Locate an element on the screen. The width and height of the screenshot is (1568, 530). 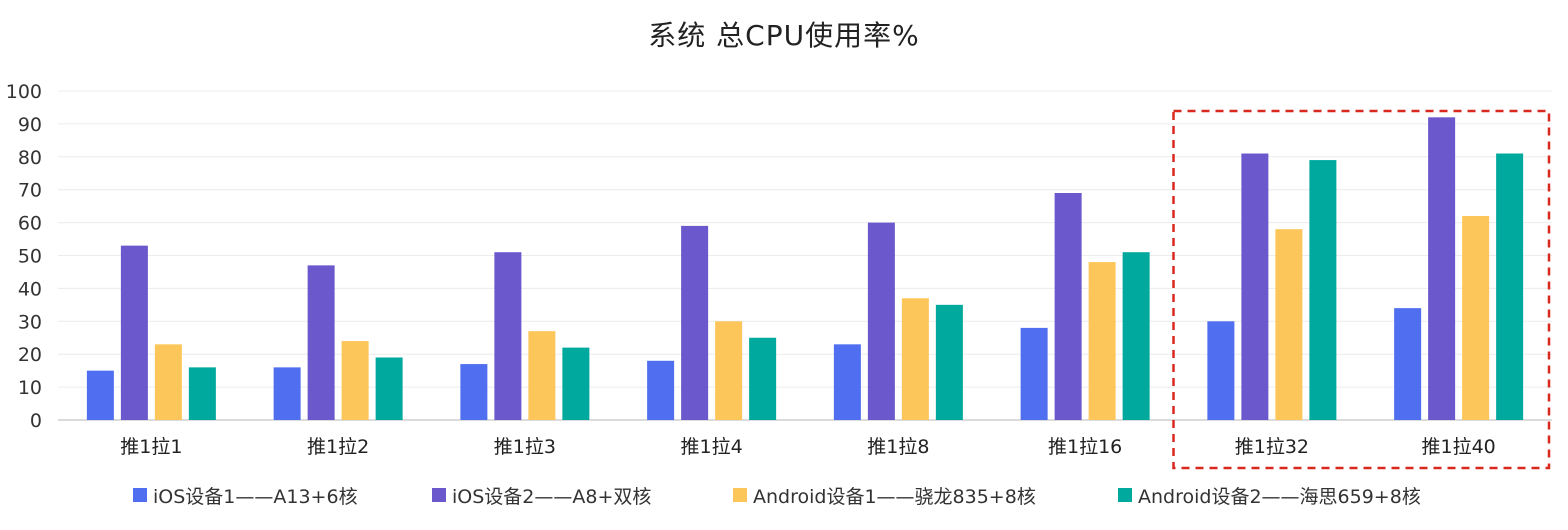
x-axis-ticks: 推1拉1 推1拉2 推1拉3 推1拉4 推1拉8 推1拉16 推1拉32 推1拉40 is located at coordinates (807, 447).